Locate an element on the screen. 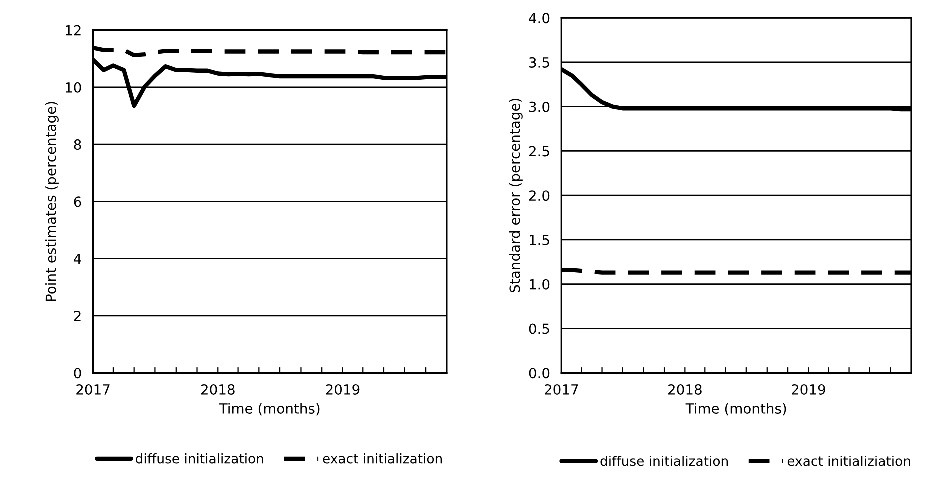 The image size is (933, 489). legend-label: exact initialization is located at coordinates (382, 459).